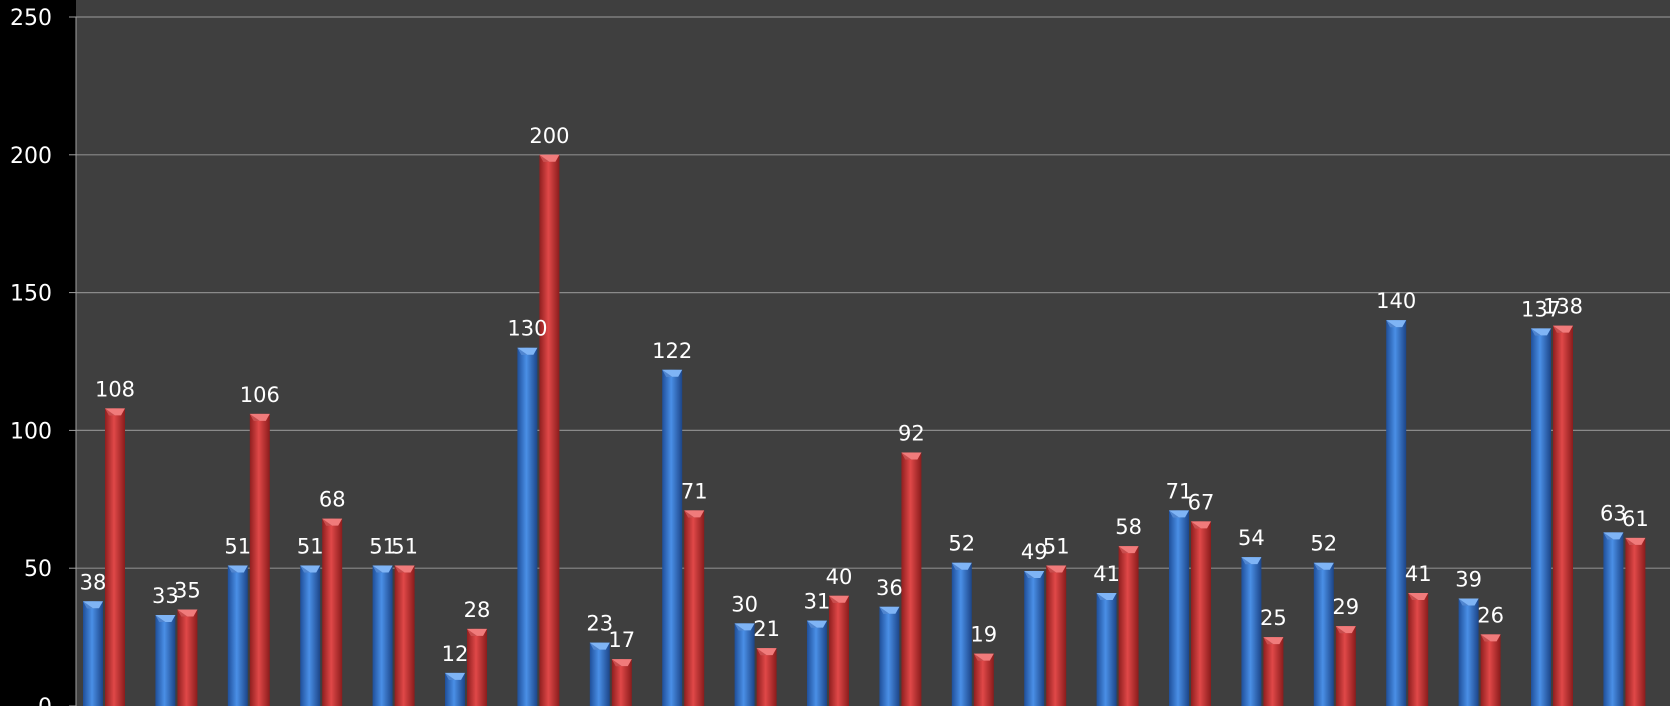 The width and height of the screenshot is (1670, 706). Describe the element at coordinates (1251, 538) in the screenshot. I see `data-label-blue: 54` at that location.